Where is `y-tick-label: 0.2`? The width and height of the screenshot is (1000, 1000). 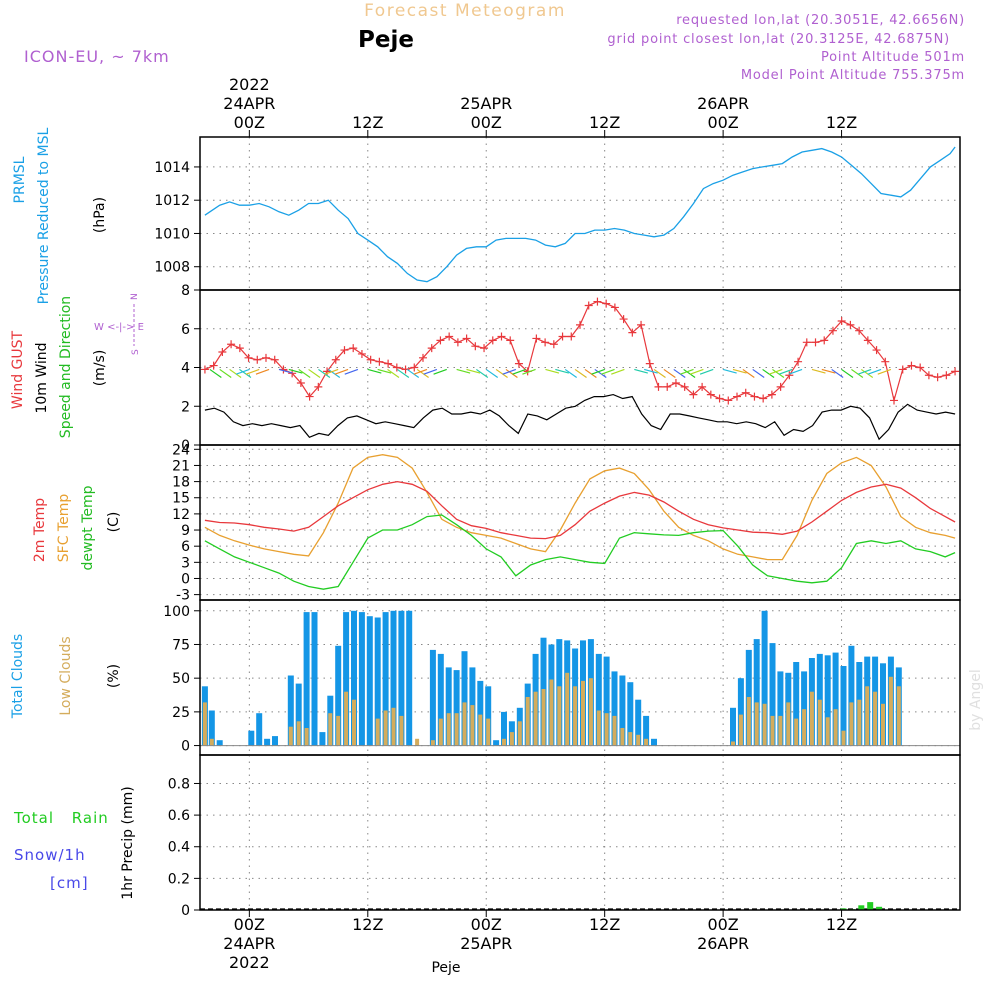 y-tick-label: 0.2 is located at coordinates (179, 879).